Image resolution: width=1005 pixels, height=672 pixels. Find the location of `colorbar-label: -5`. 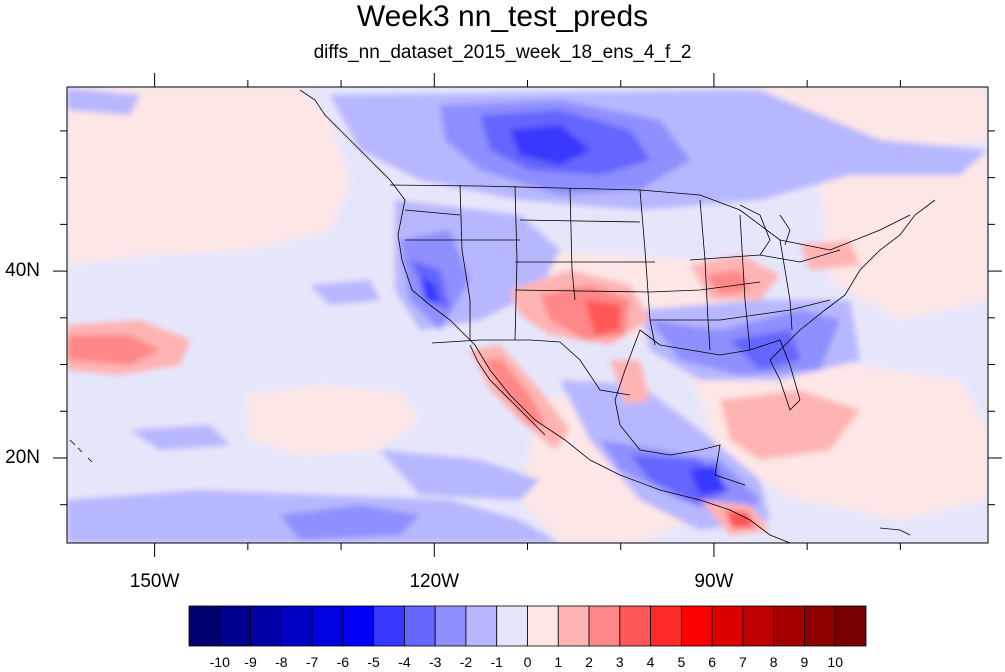

colorbar-label: -5 is located at coordinates (373, 662).